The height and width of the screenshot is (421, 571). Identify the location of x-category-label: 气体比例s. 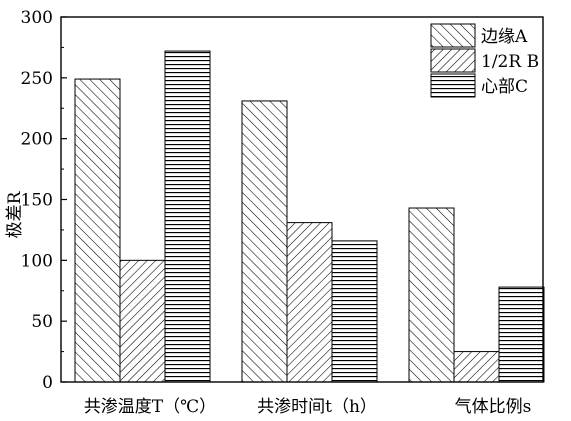
(493, 407).